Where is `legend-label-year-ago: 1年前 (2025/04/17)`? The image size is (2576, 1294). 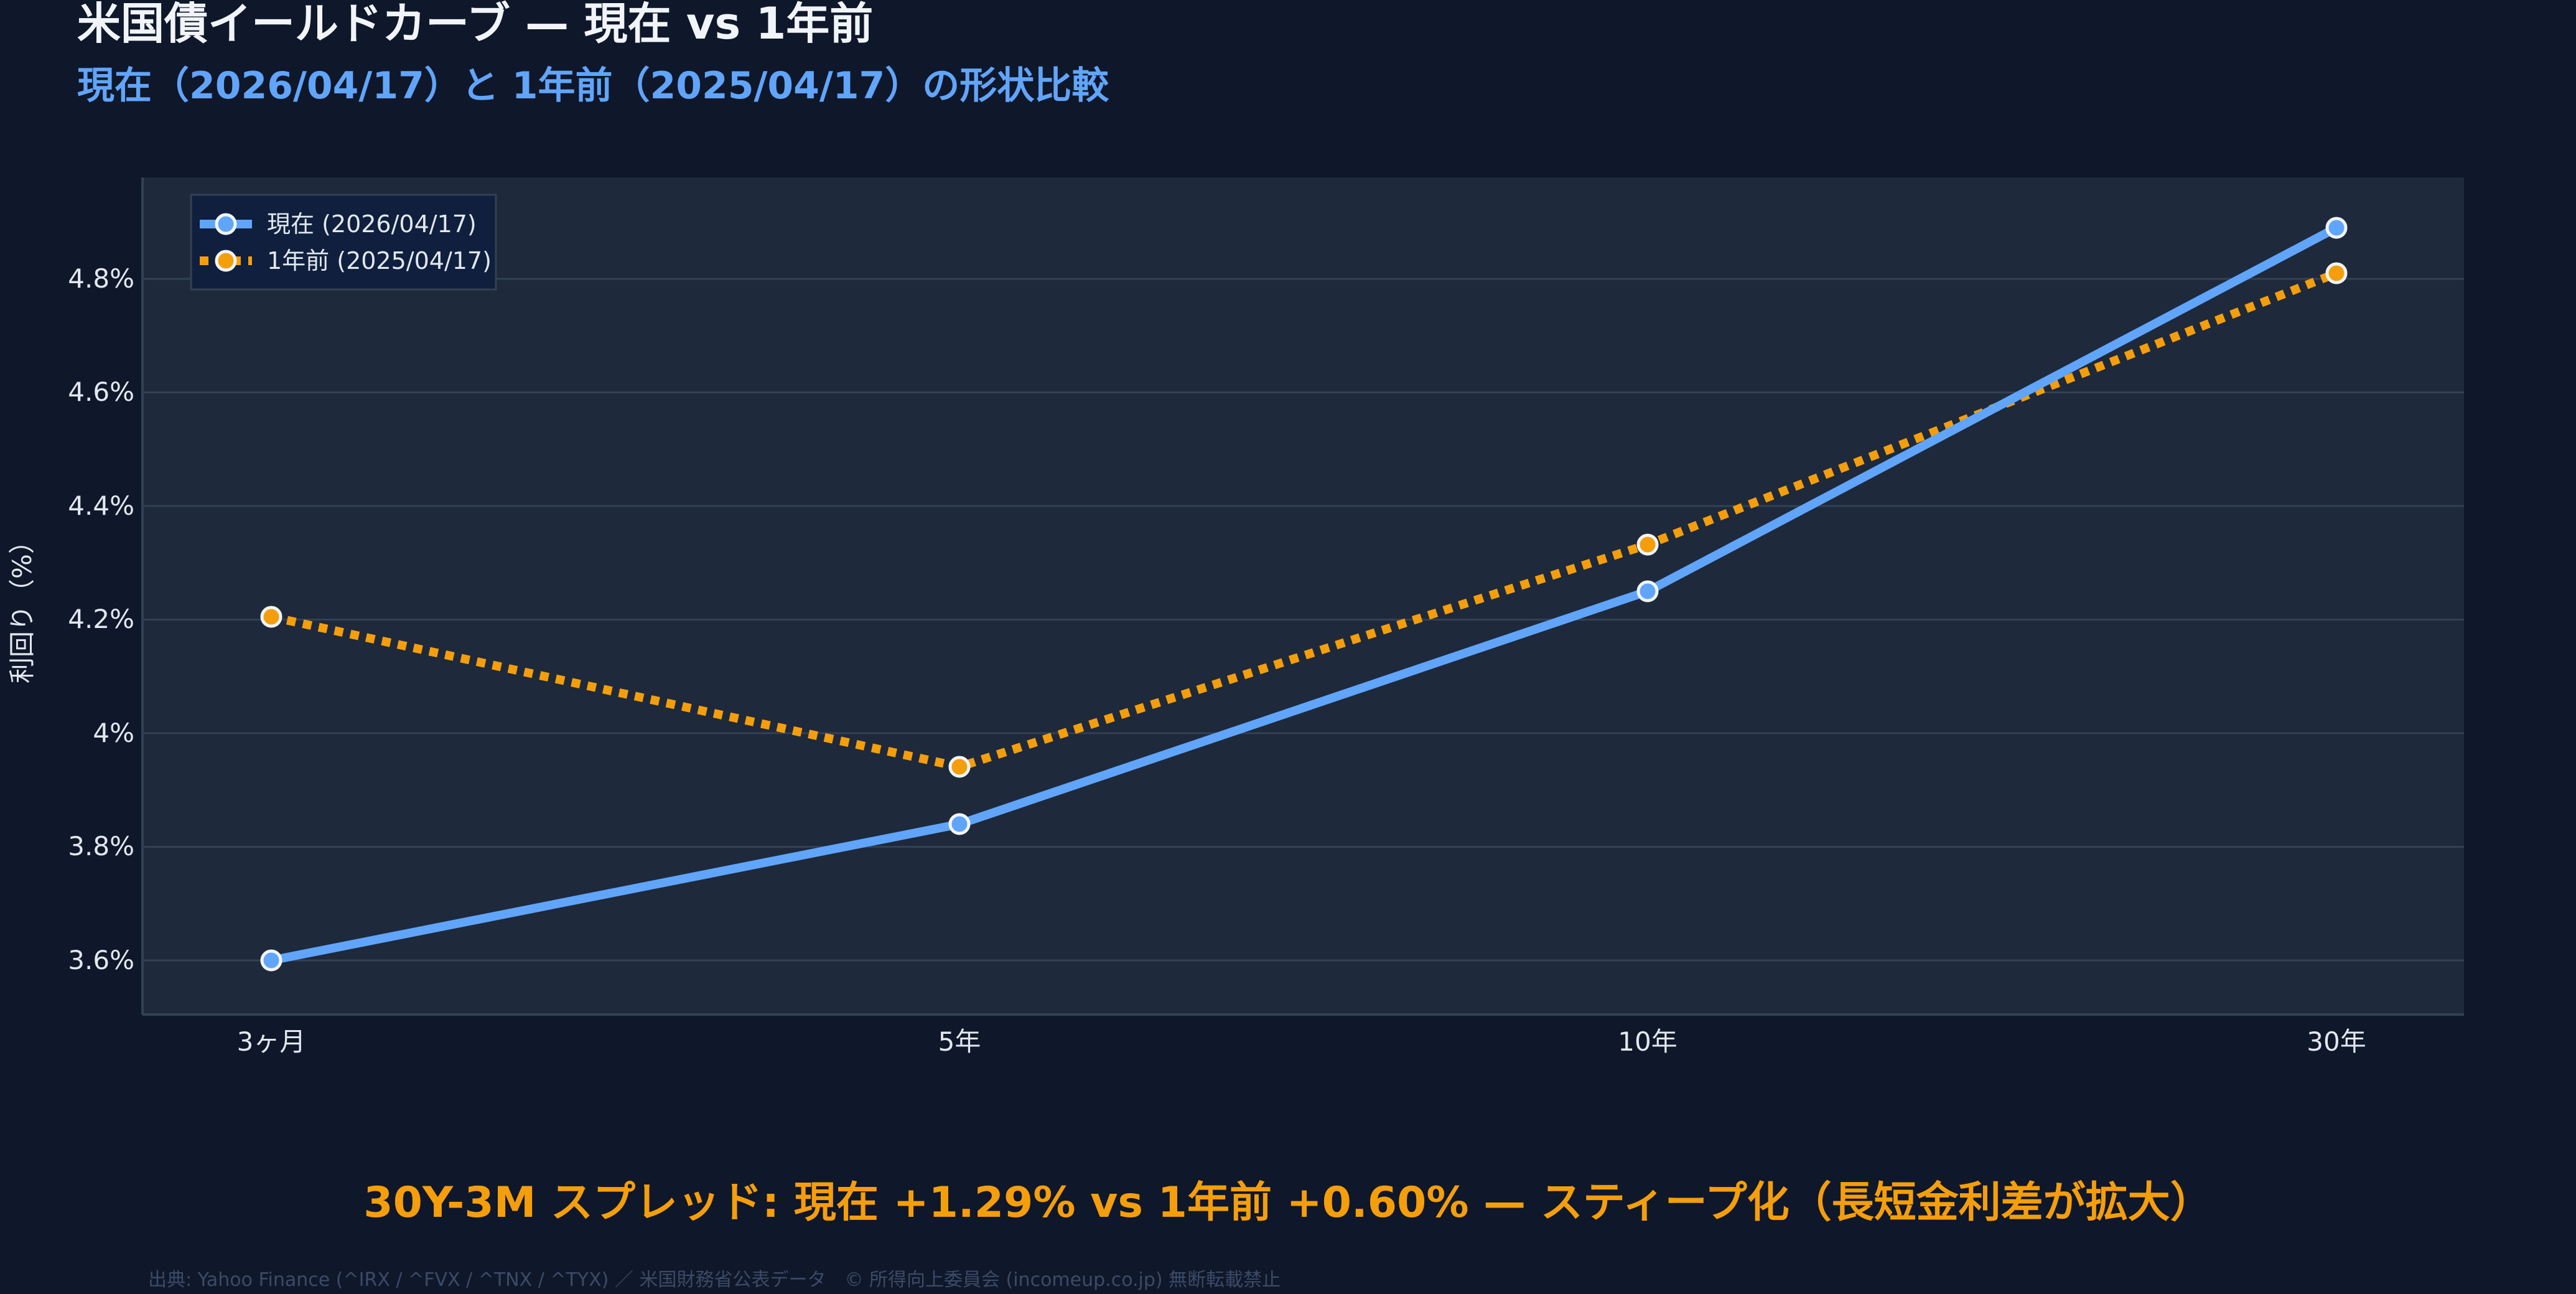
legend-label-year-ago: 1年前 (2025/04/17) is located at coordinates (380, 260).